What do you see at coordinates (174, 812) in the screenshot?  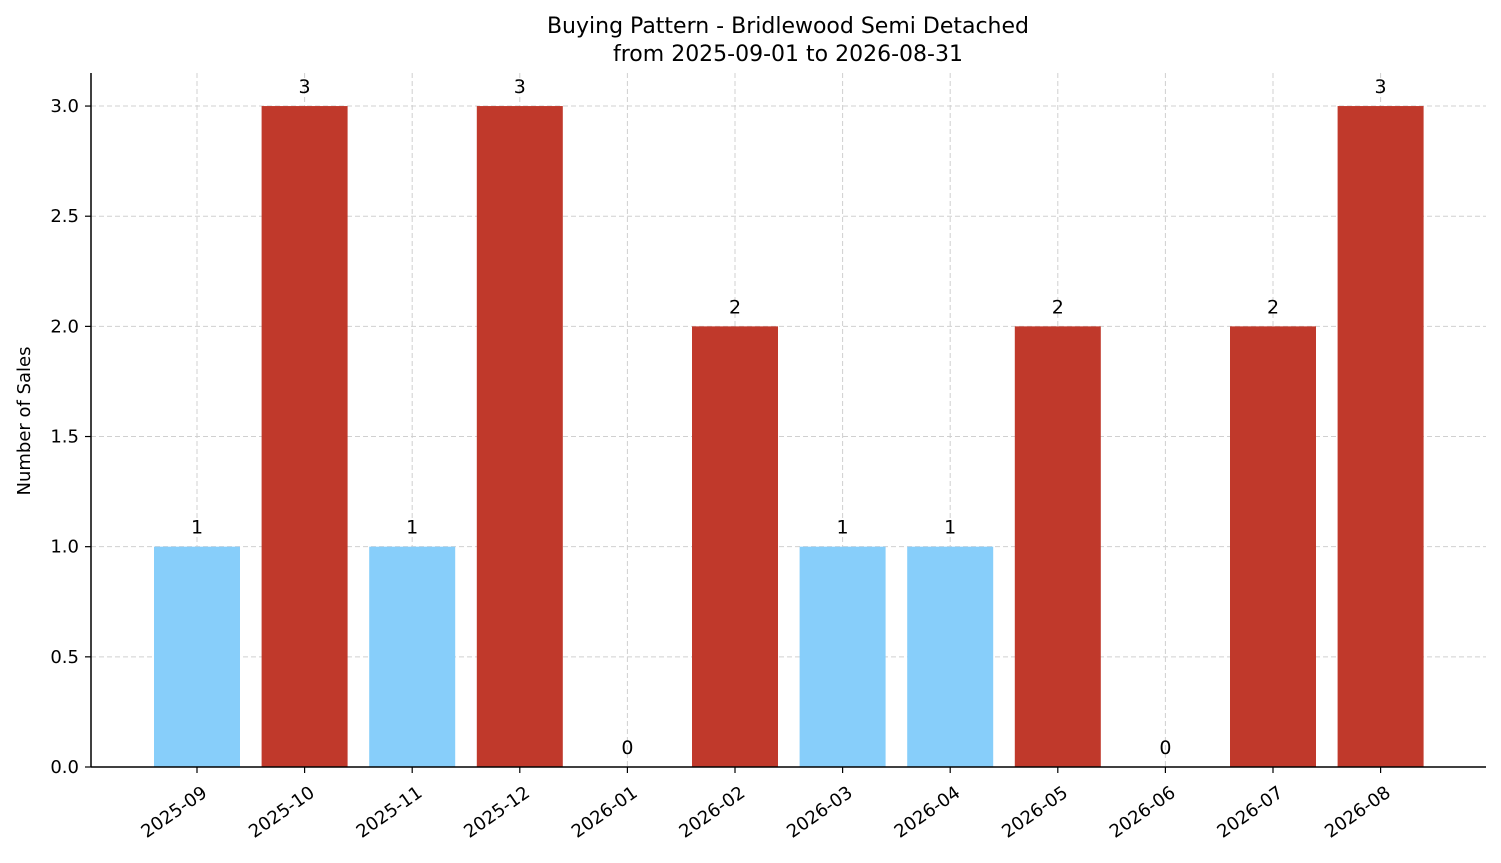 I see `x-tick-label: 2025-09` at bounding box center [174, 812].